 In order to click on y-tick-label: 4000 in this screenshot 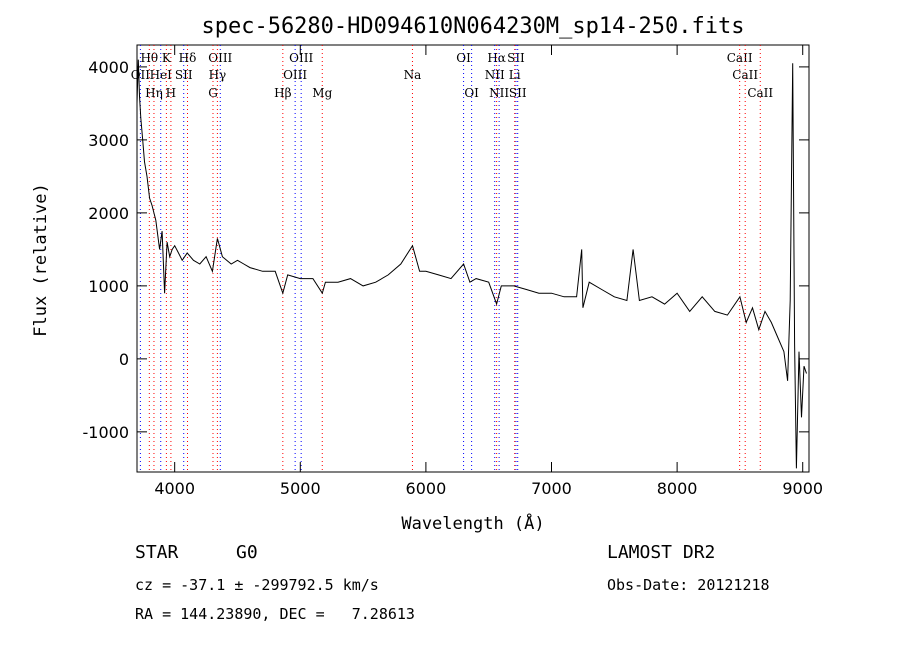, I will do `click(108, 67)`.